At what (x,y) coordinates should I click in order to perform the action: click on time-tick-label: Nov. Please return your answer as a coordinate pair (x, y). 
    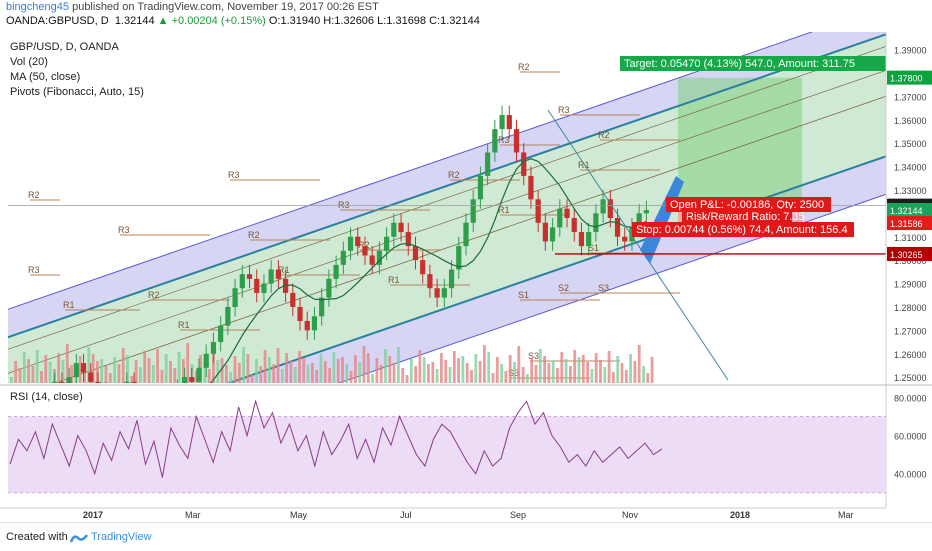
    Looking at the image, I should click on (630, 515).